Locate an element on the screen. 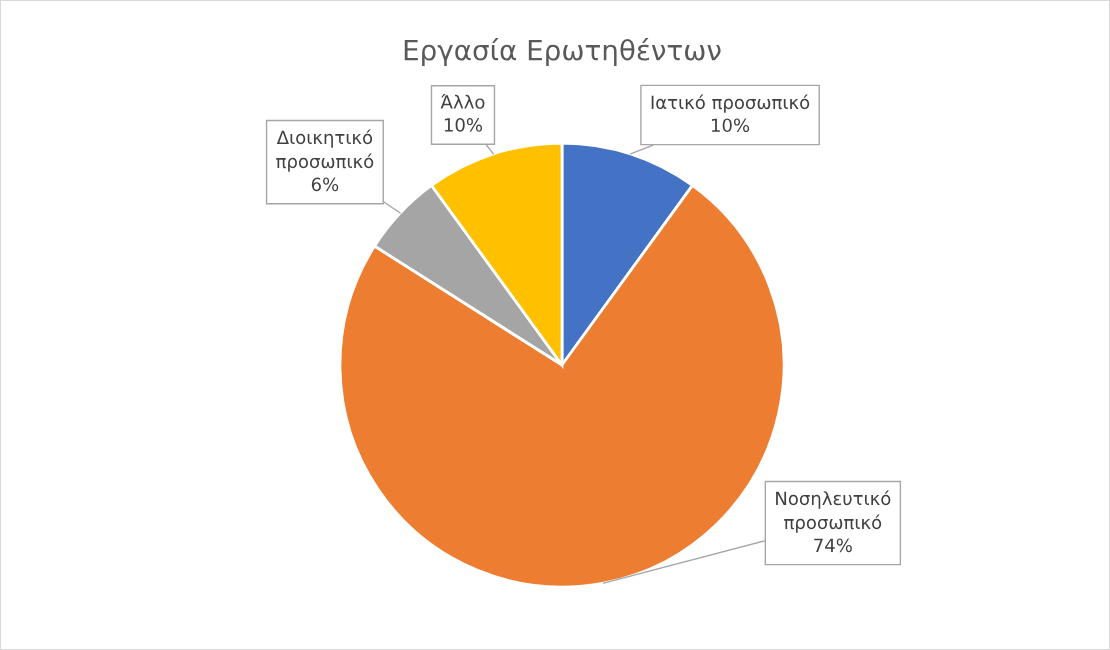 The height and width of the screenshot is (650, 1110). slice-label: Άλλο is located at coordinates (462, 101).